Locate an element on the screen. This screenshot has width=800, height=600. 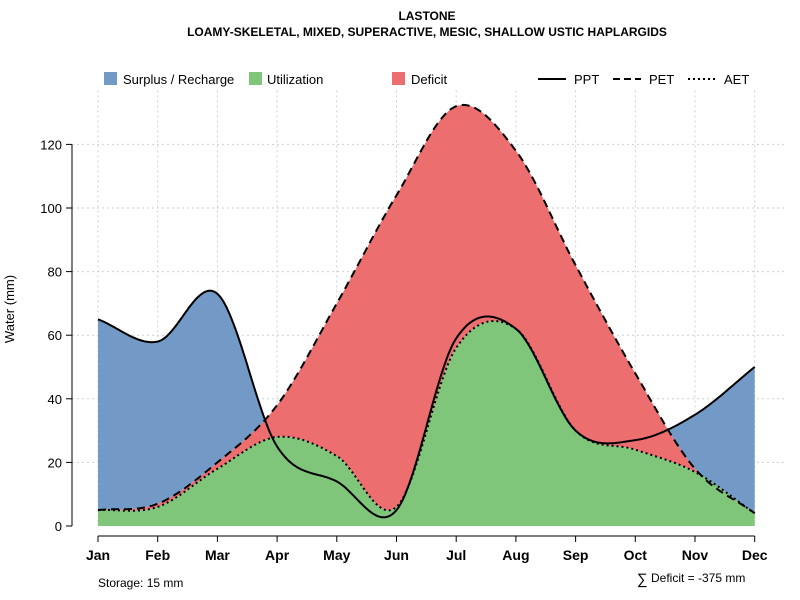
x-tick-label: Jun is located at coordinates (396, 555).